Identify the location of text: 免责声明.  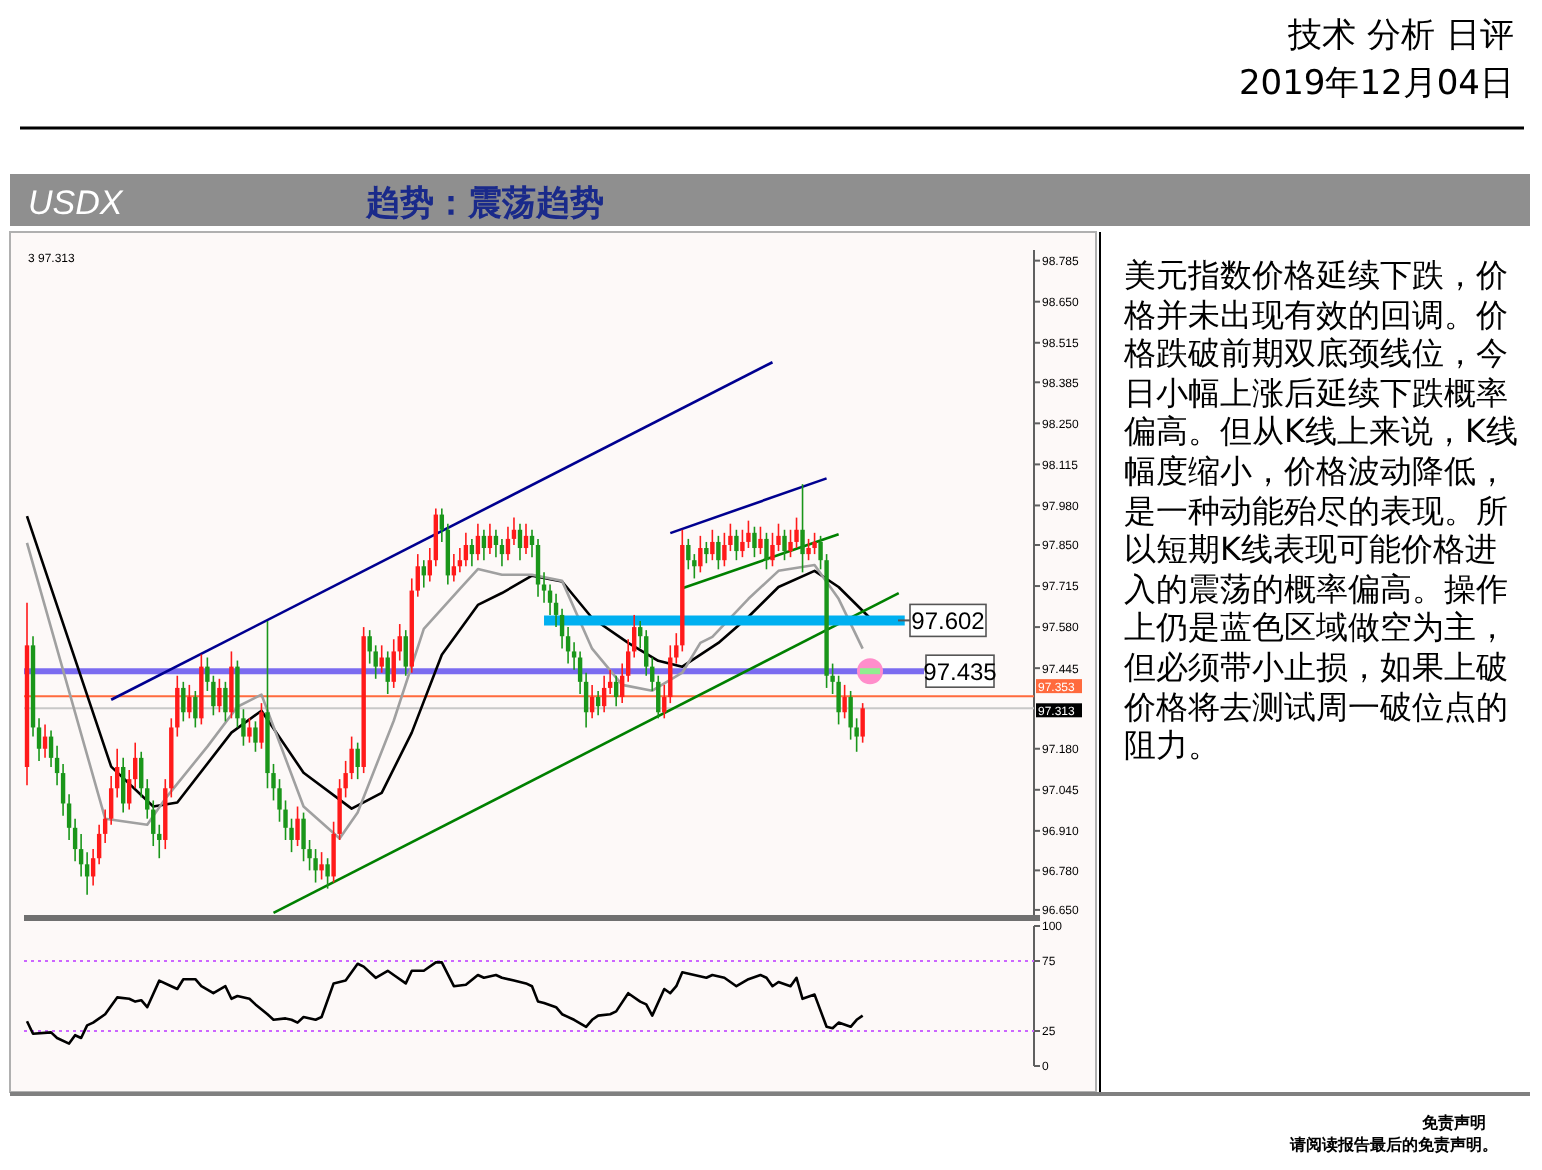
(1454, 1123).